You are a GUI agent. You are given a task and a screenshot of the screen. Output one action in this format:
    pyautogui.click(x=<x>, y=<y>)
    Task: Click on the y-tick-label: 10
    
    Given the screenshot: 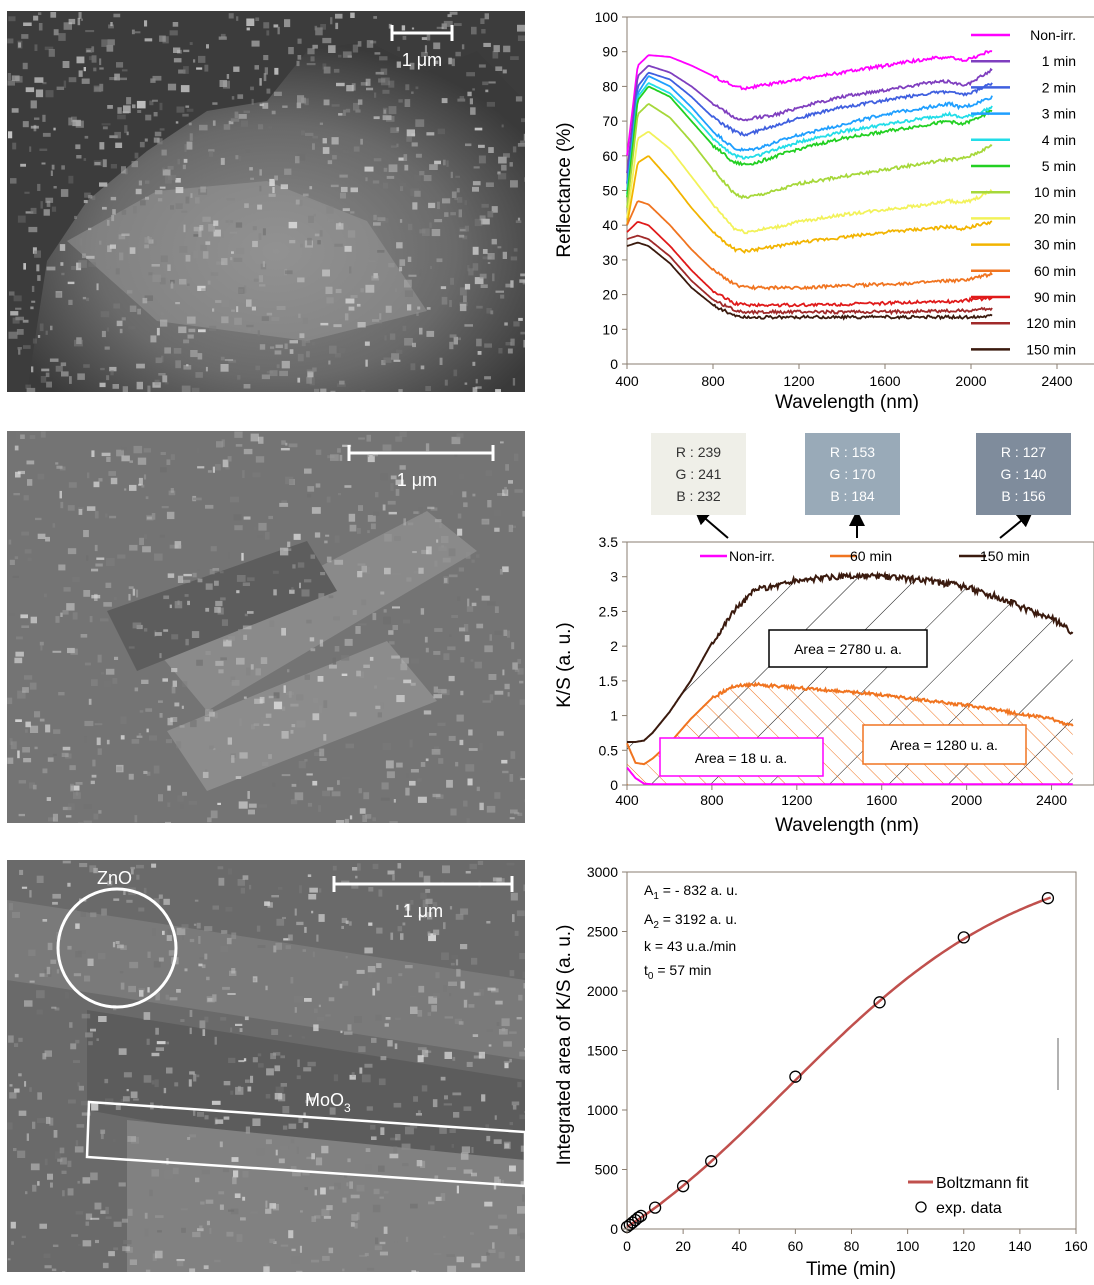 What is the action you would take?
    pyautogui.click(x=610, y=329)
    